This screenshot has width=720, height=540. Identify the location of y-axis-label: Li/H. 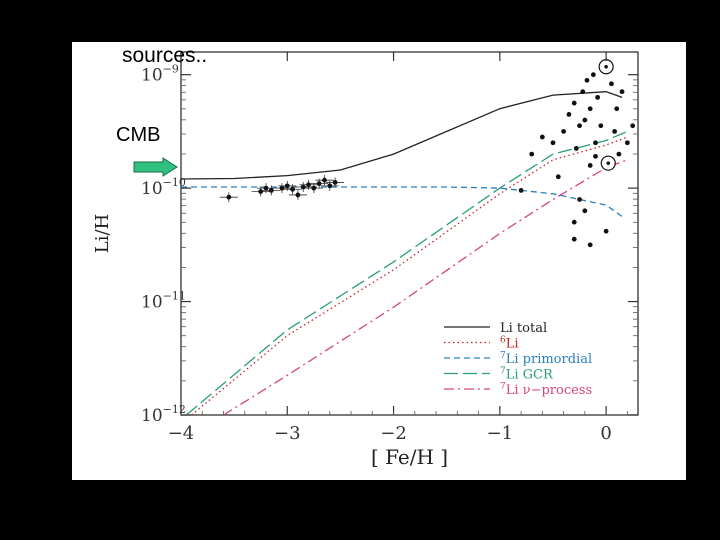
(102, 233).